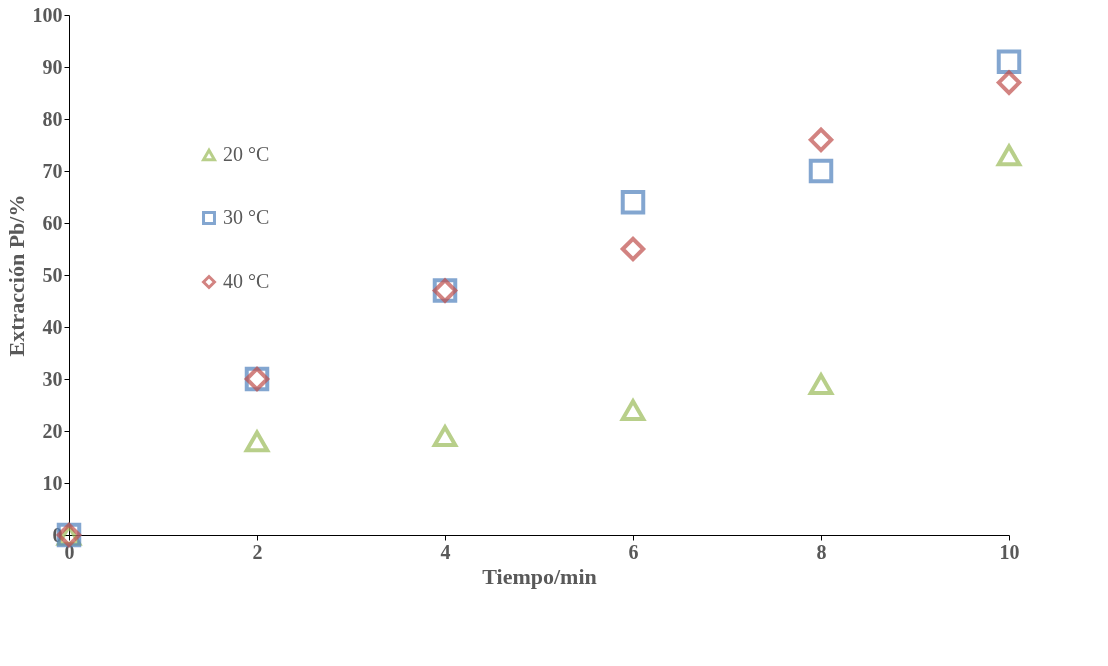 This screenshot has width=1108, height=666. I want to click on x-tick-label: 4, so click(445, 551).